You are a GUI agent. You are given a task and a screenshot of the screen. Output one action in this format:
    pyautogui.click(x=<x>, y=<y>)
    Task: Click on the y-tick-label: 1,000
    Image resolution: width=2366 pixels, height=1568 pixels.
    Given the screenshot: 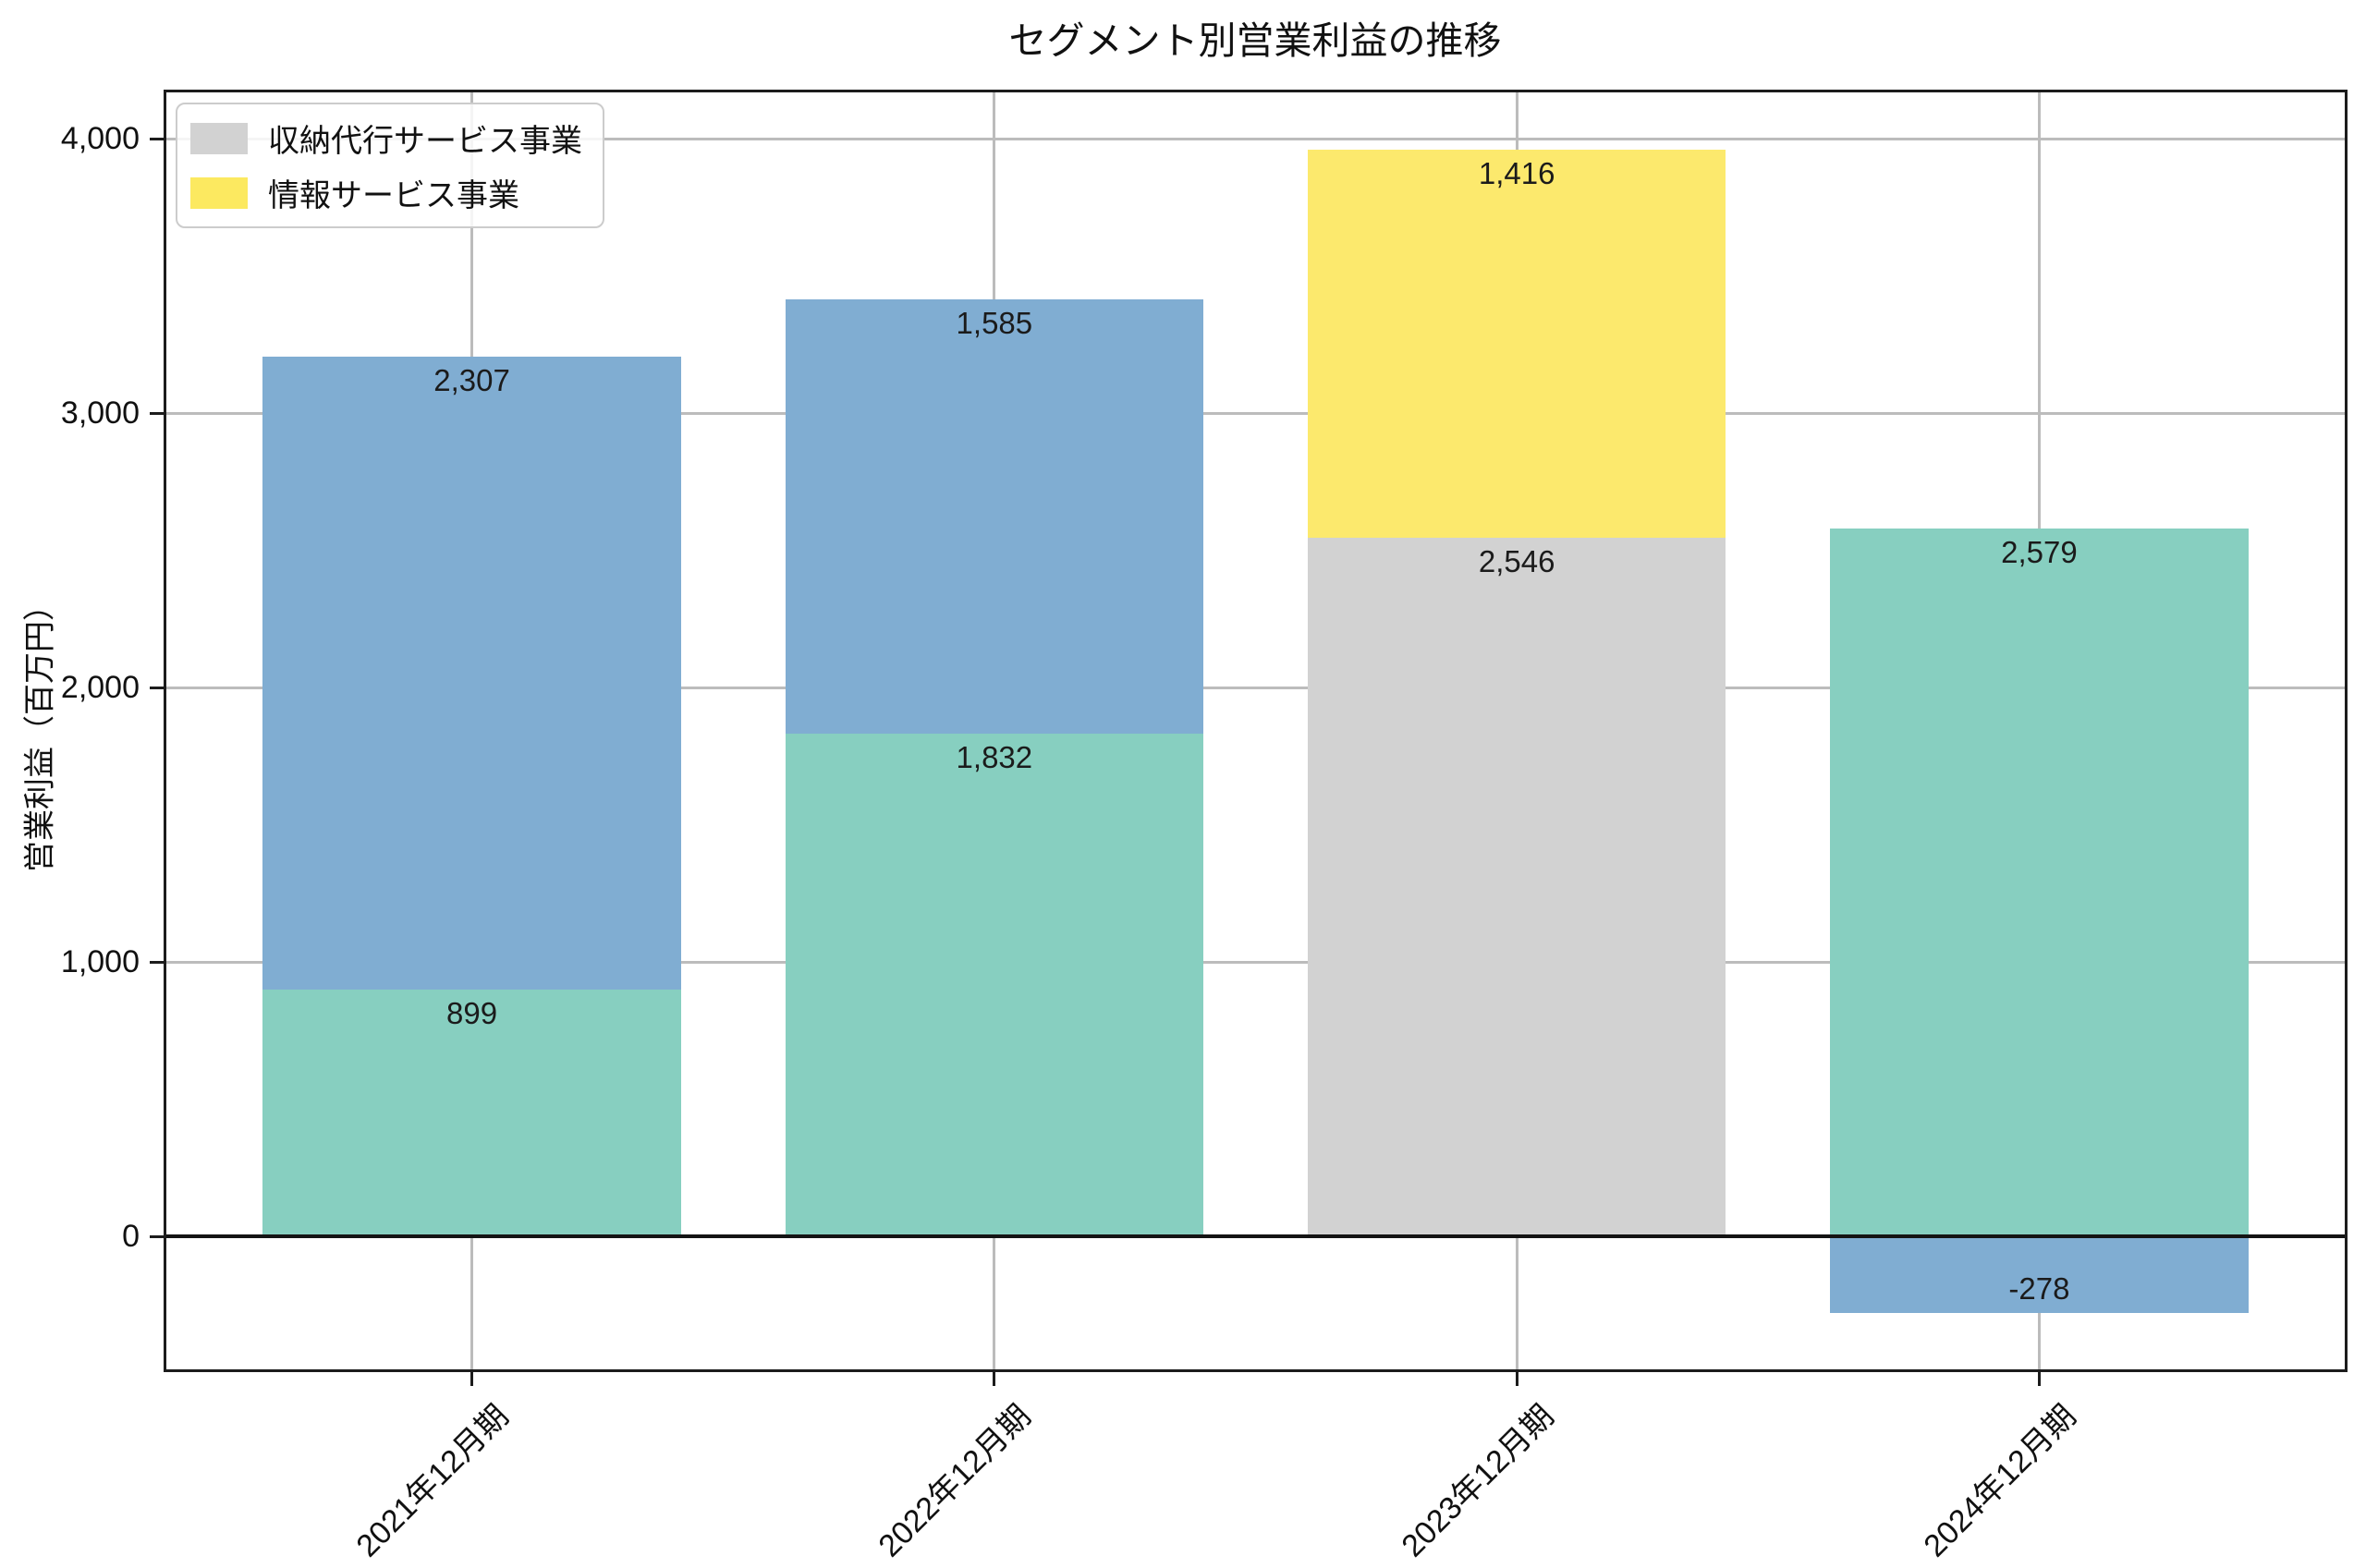 What is the action you would take?
    pyautogui.click(x=100, y=962)
    